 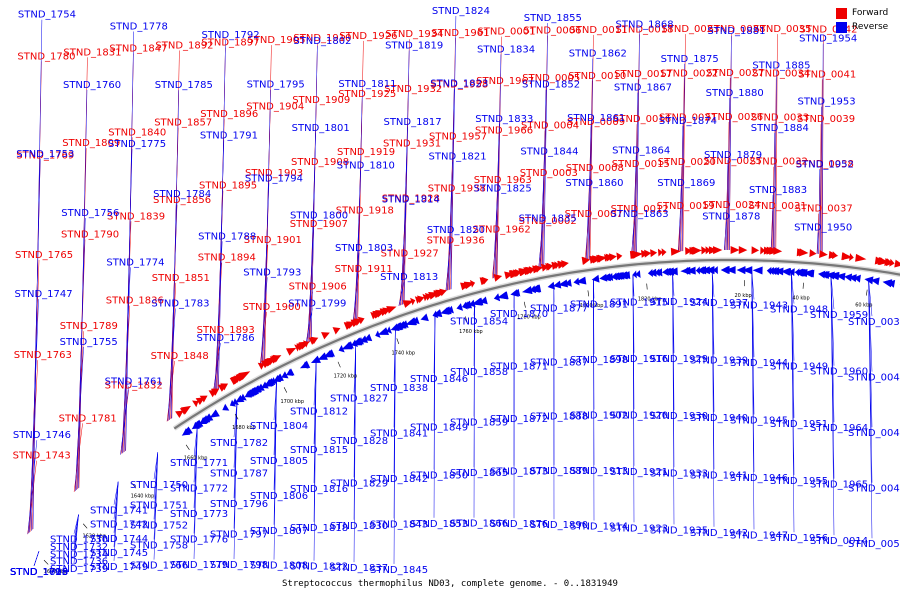 I want to click on reverse-gene-label: STND_0036, so click(x=874, y=322).